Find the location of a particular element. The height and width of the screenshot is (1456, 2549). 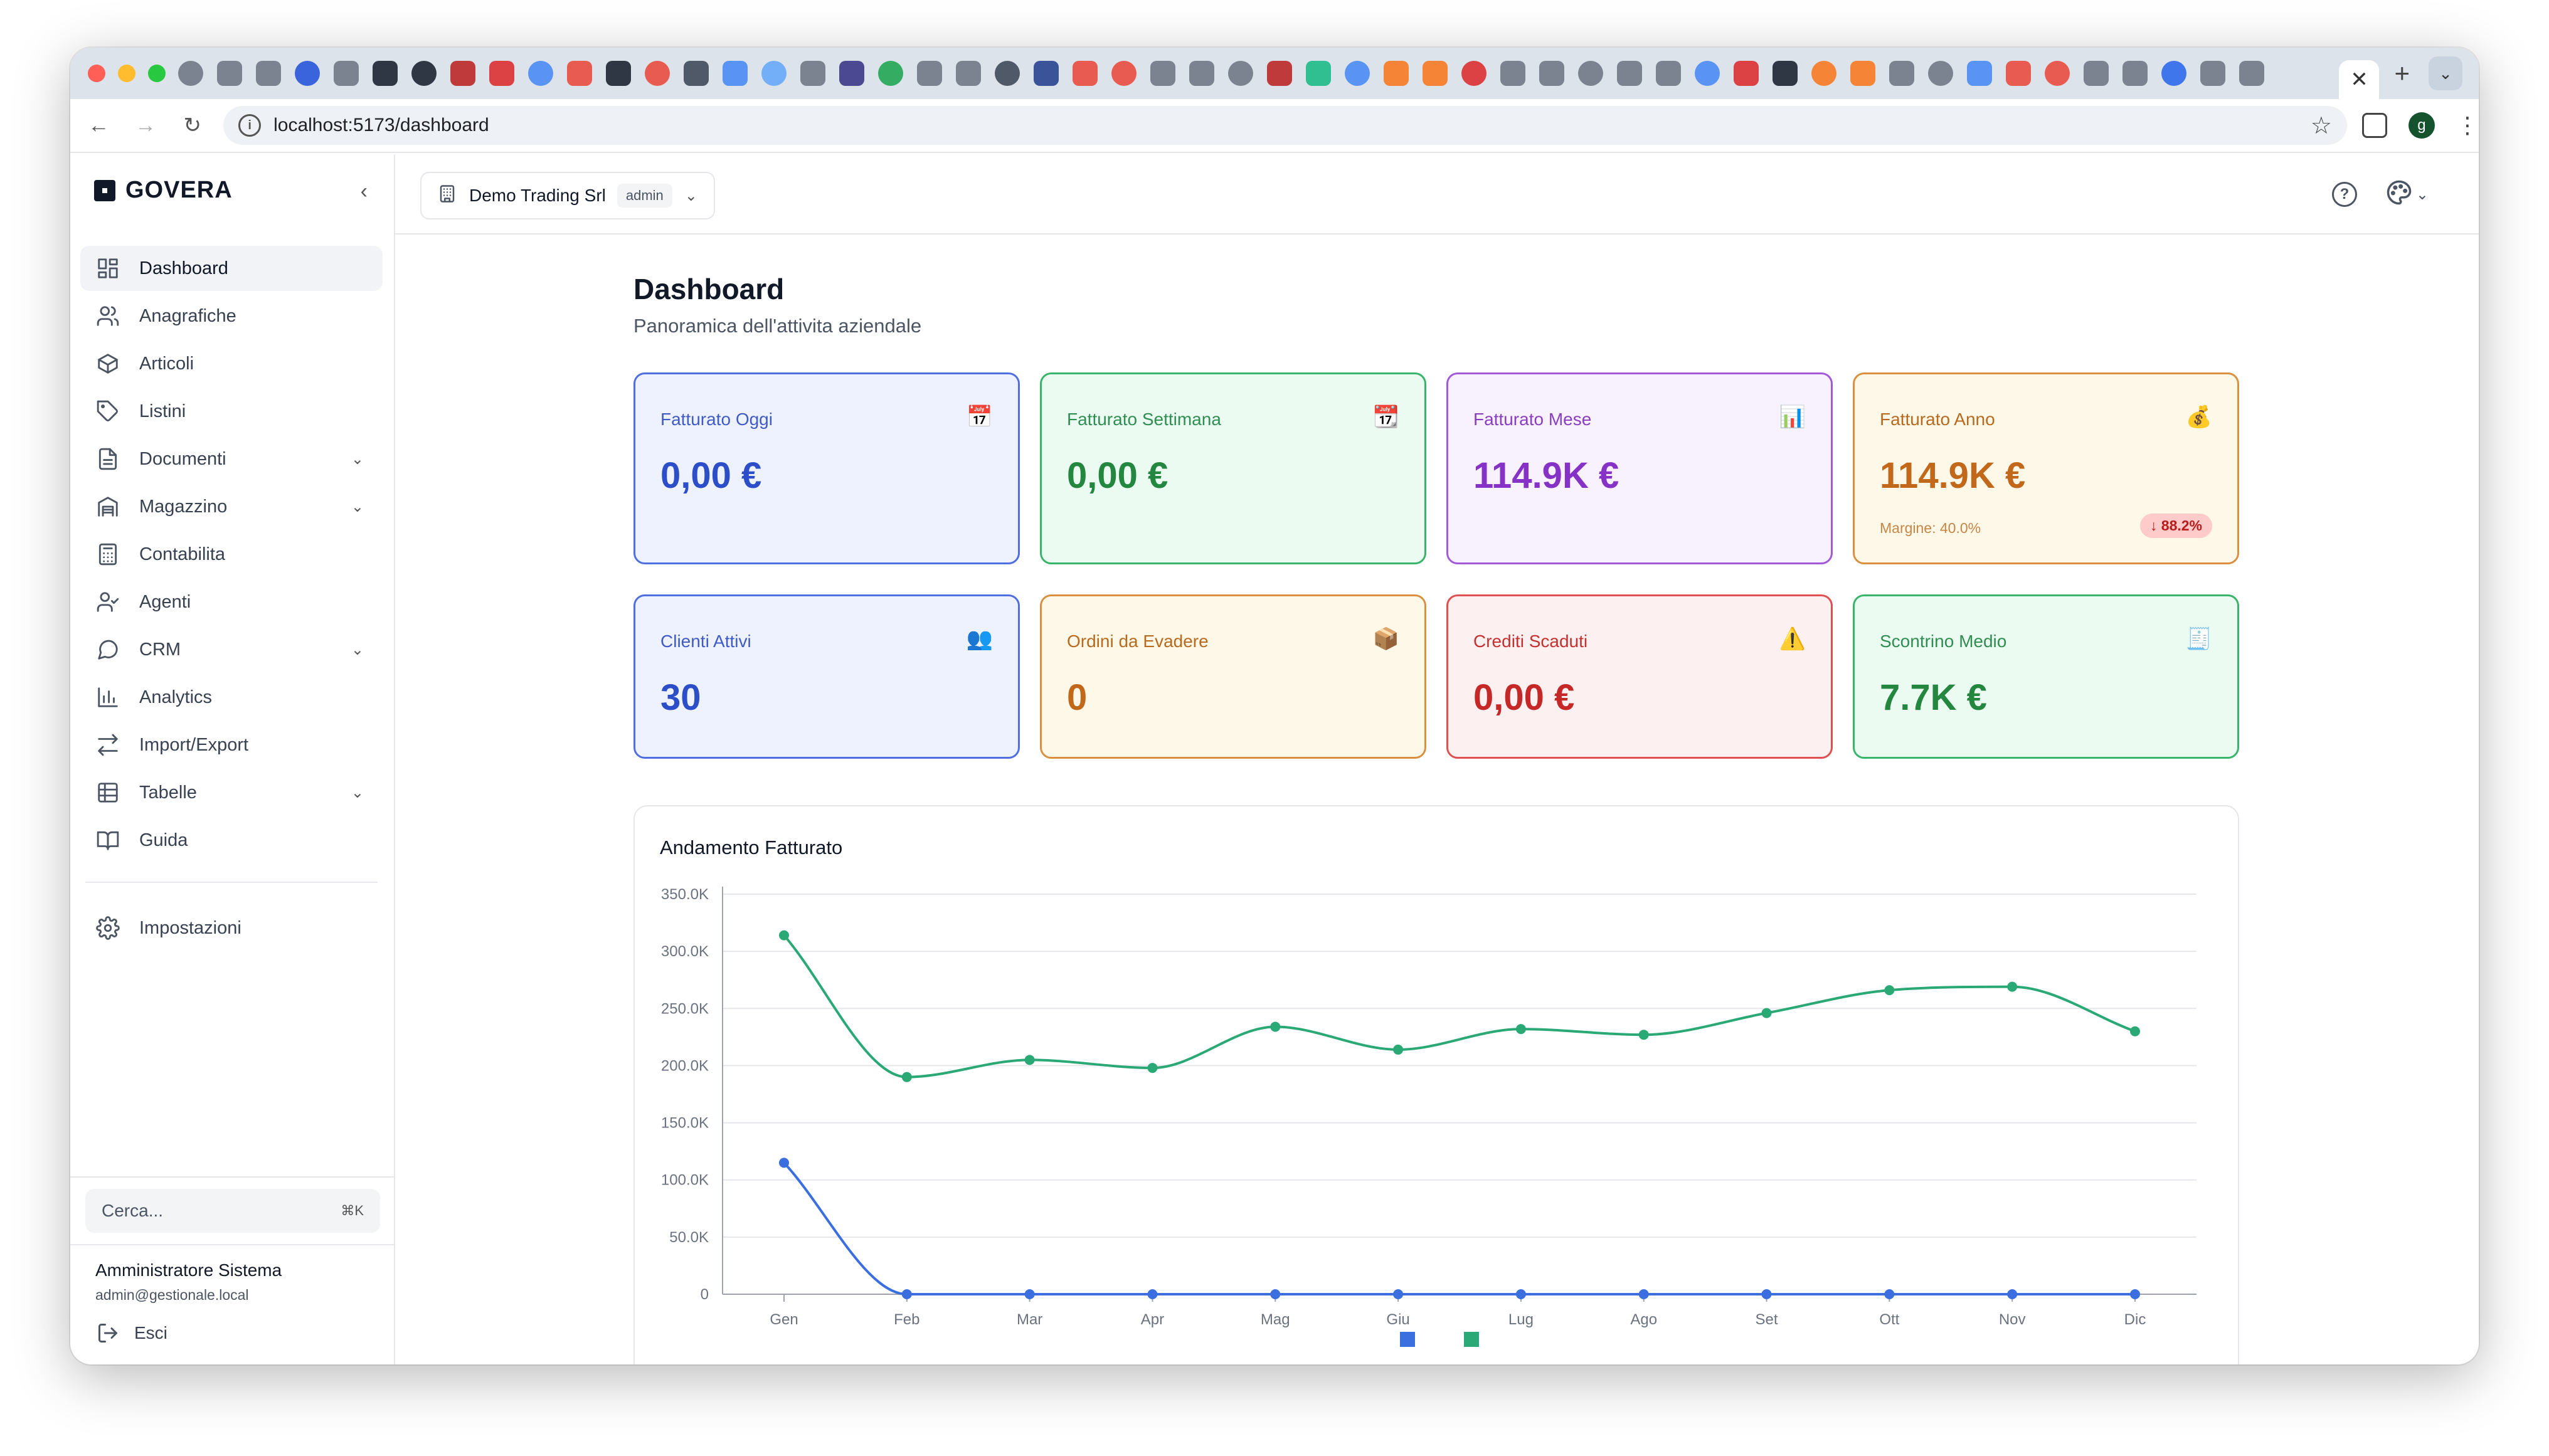

kpi-card-clienti-attivi: Clienti Attivi 👥 30 is located at coordinates (827, 677).